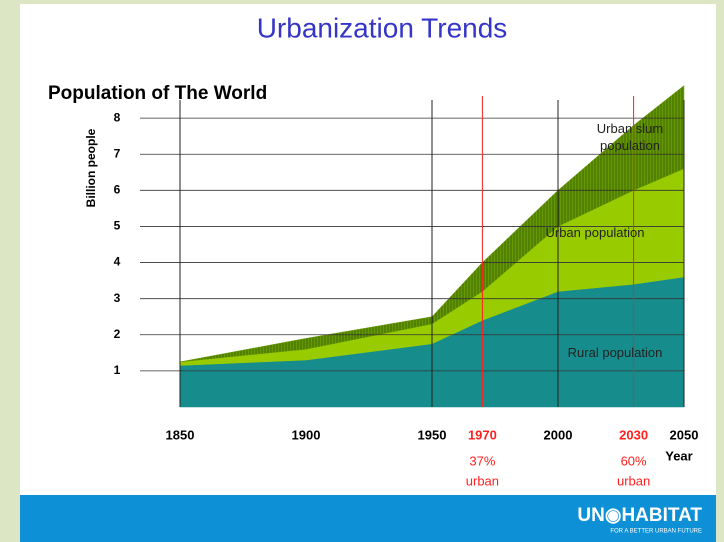 The image size is (724, 542). What do you see at coordinates (639, 515) in the screenshot?
I see `logo: UN◉HABITAT` at bounding box center [639, 515].